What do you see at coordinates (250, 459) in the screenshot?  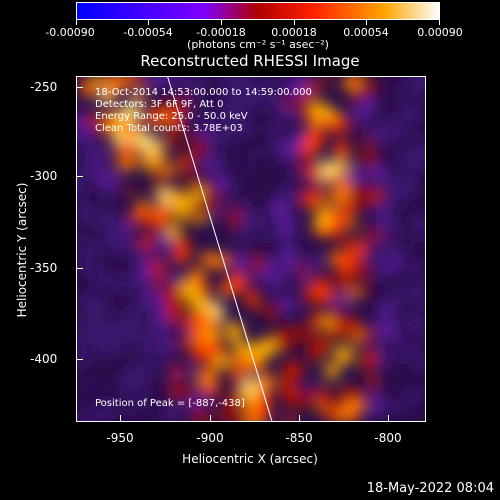 I see `x-axis-title: Heliocentric X (arcsec)` at bounding box center [250, 459].